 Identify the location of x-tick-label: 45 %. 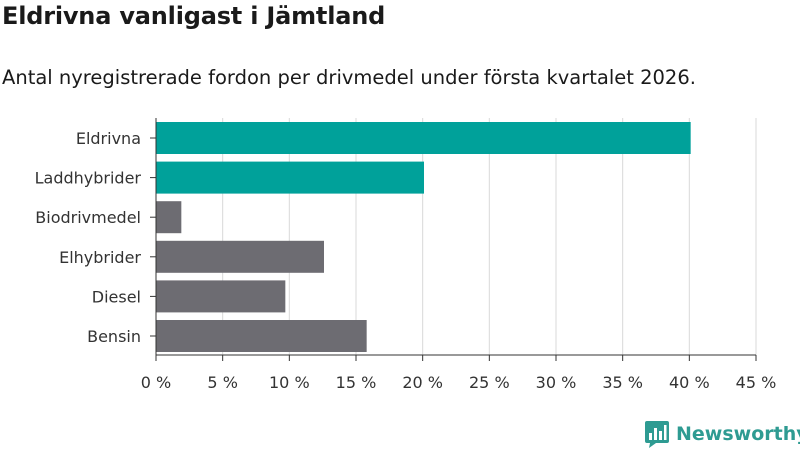
(756, 382).